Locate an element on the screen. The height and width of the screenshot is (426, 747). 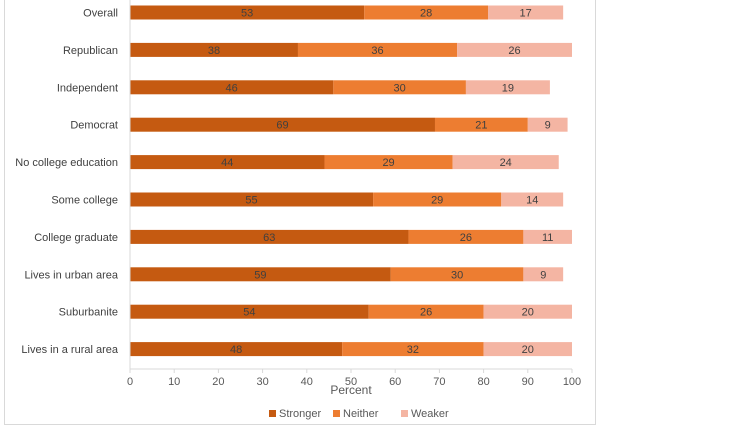
category-label: Suburbanite is located at coordinates (88, 313).